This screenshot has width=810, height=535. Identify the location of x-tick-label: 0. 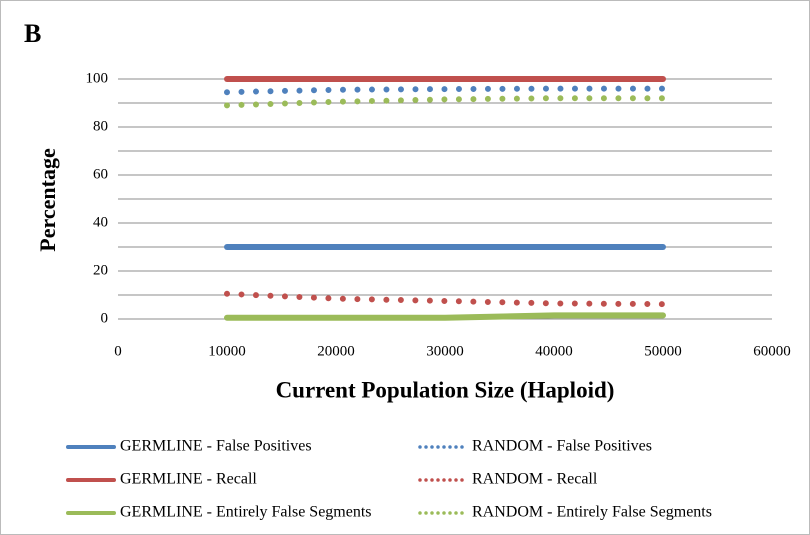
(118, 351).